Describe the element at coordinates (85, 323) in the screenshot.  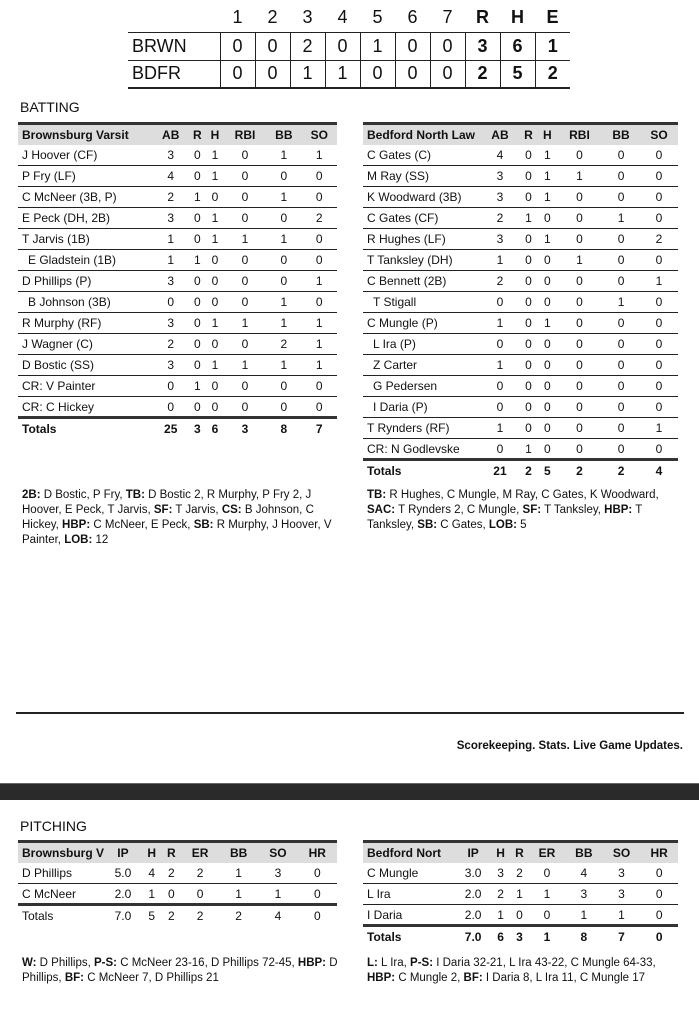
I see `player-name: R Murphy (RF)` at that location.